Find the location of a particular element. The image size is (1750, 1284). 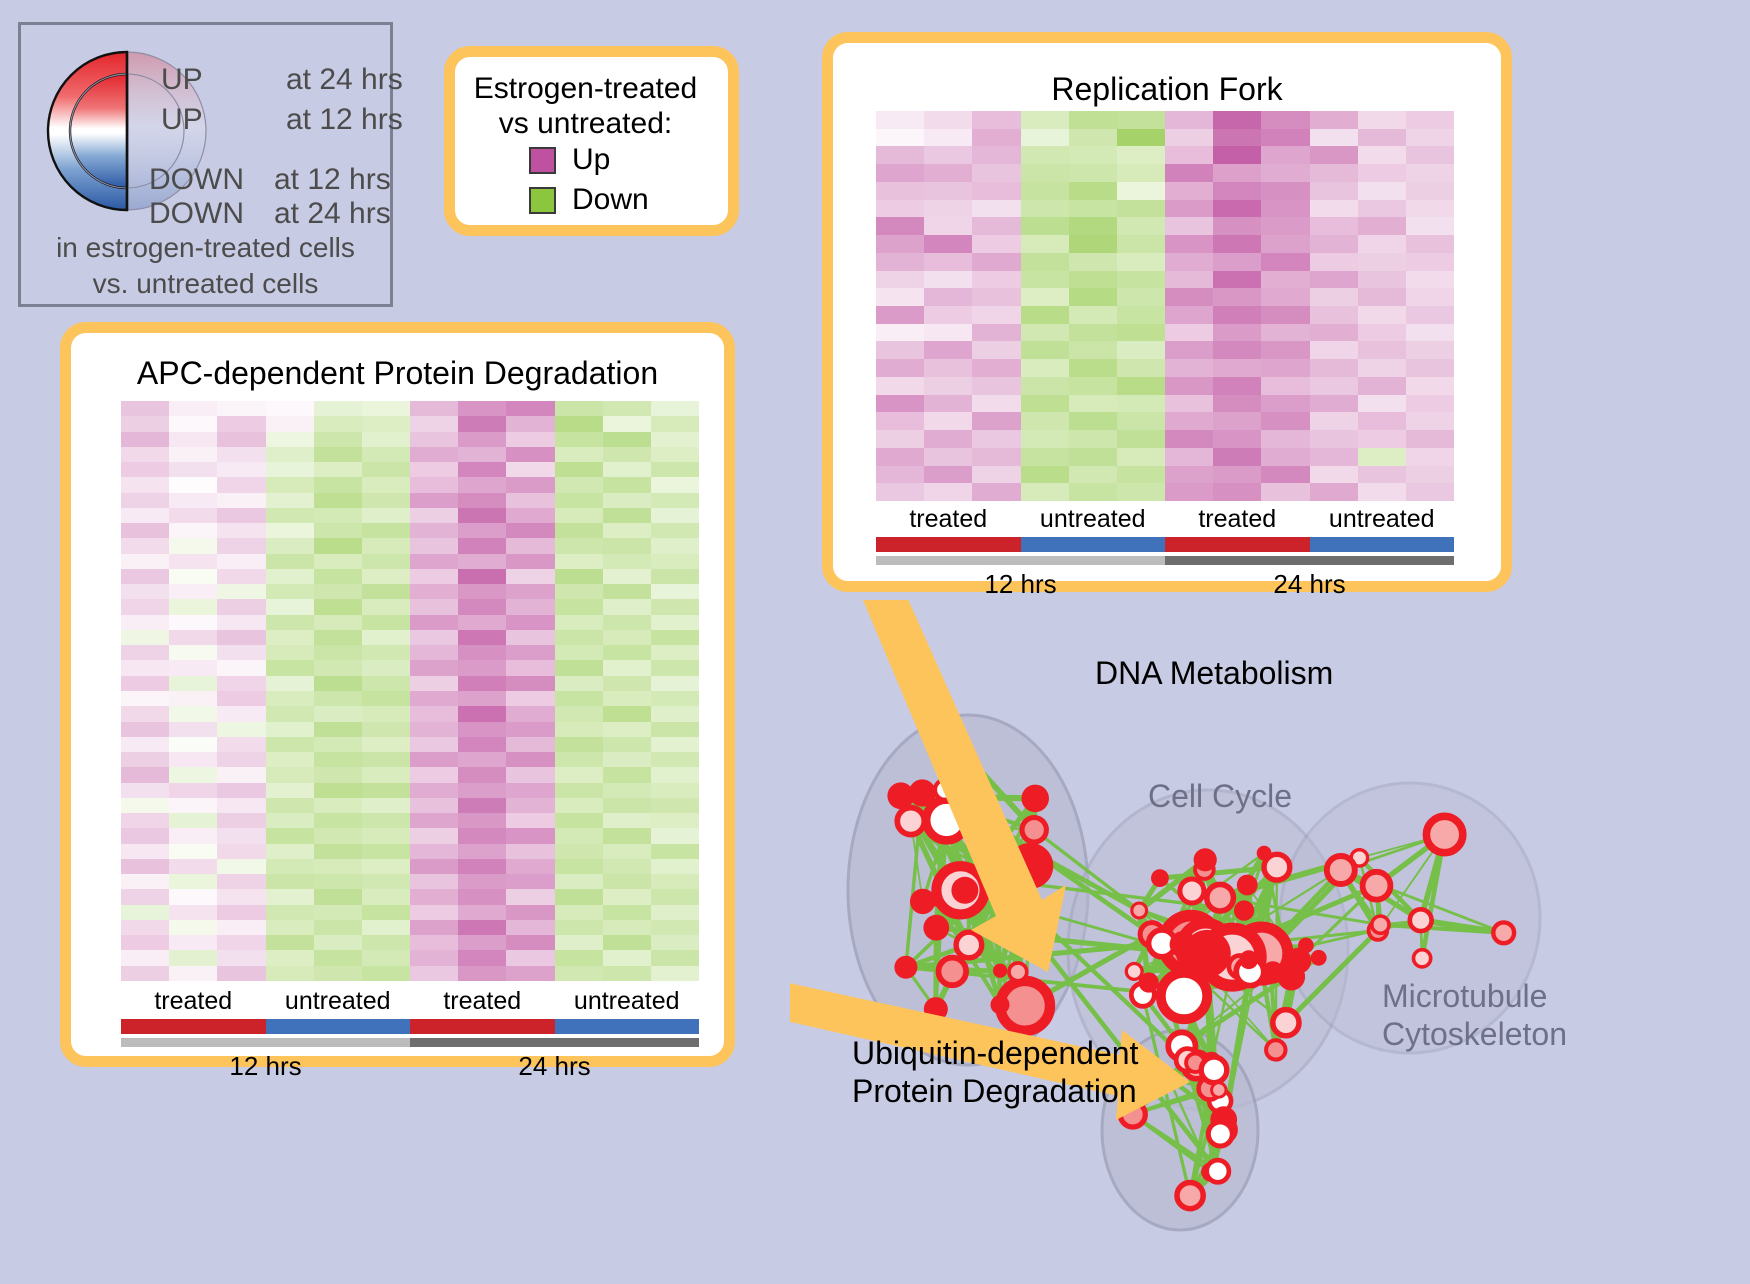

time-label: 12 hrs is located at coordinates (1020, 584).